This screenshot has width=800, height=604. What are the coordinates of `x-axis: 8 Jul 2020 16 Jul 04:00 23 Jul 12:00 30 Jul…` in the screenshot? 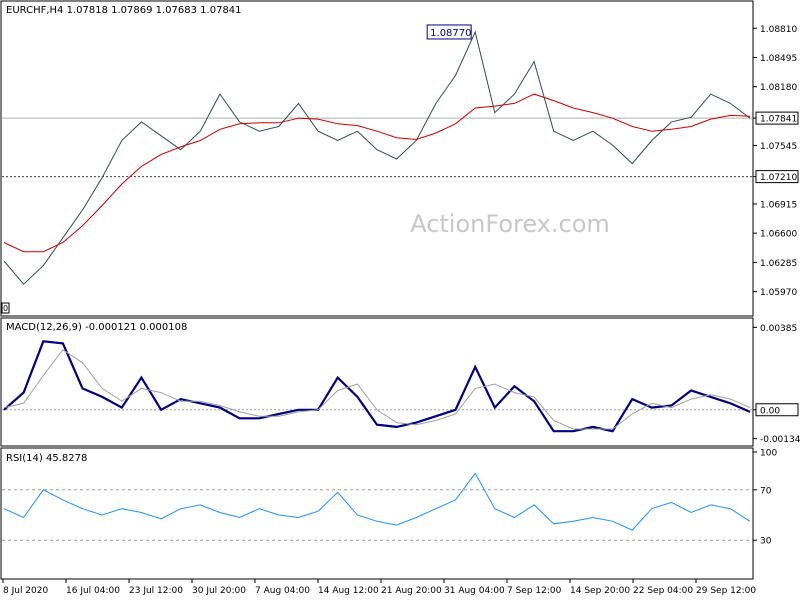 It's located at (379, 587).